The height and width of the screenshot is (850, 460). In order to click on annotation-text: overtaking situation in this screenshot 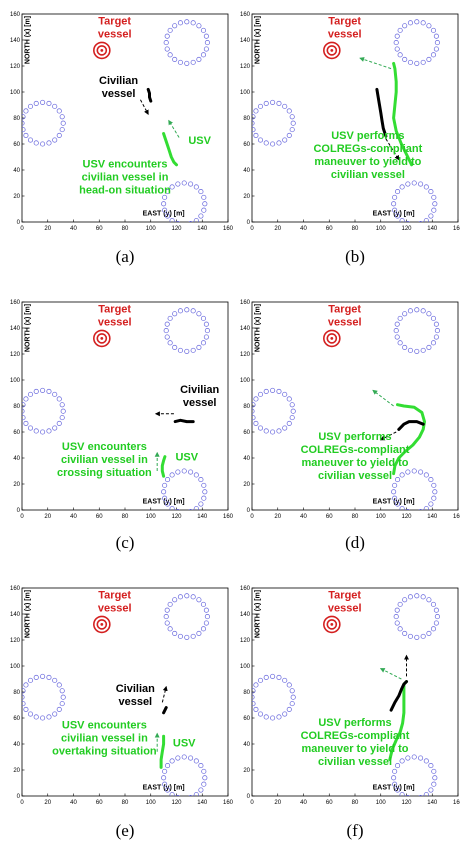, I will do `click(104, 751)`.